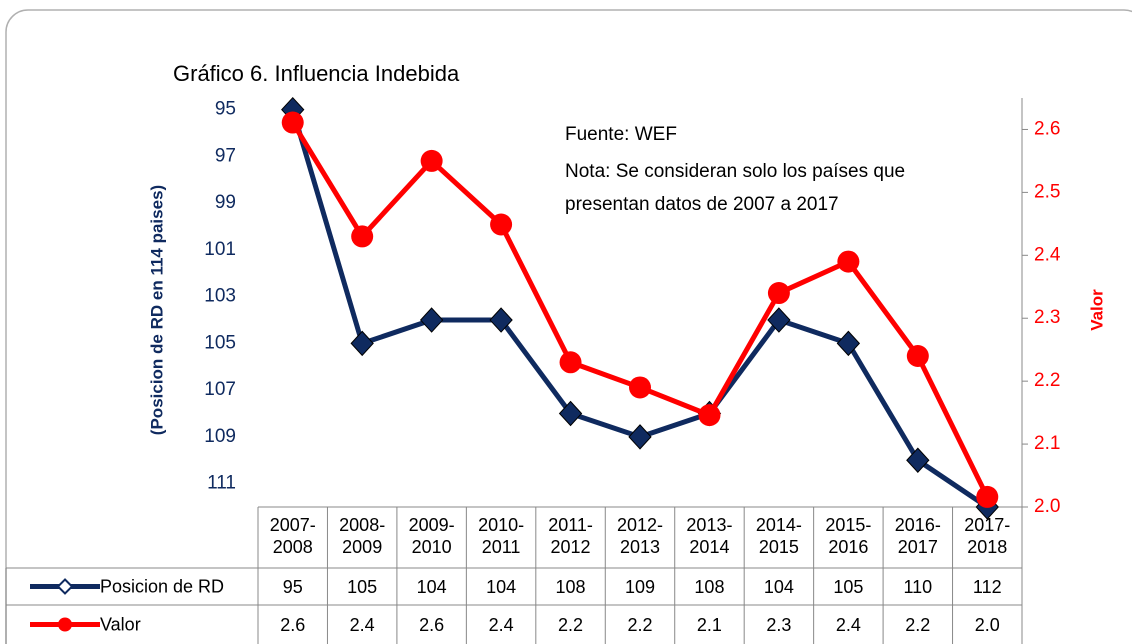 This screenshot has height=644, width=1132. Describe the element at coordinates (156, 310) in the screenshot. I see `y-axis-label: (Posicion de RD en 114 paises)` at that location.